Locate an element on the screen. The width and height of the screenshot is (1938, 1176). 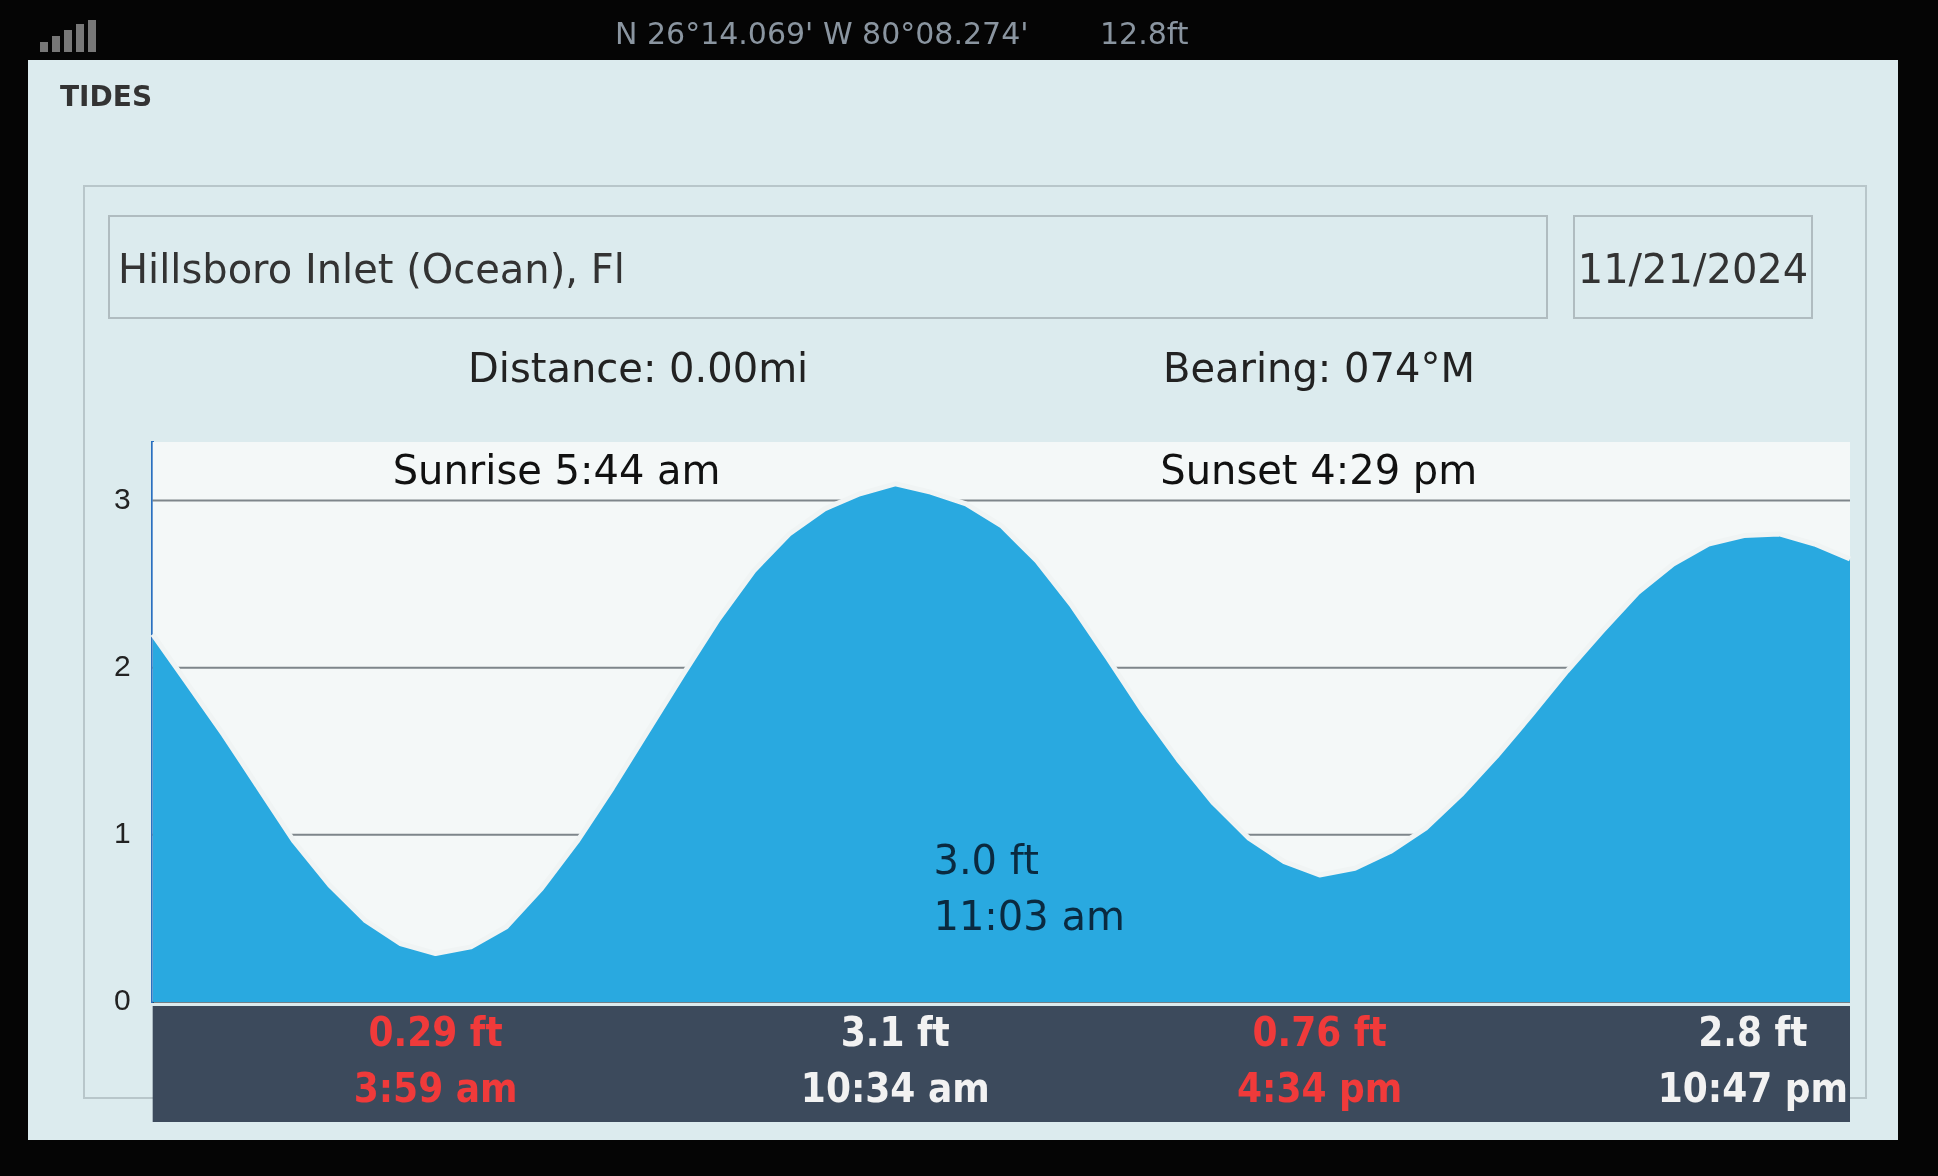
chart-subtitle: Hillsboro Inlet (Ocean), Fl is located at coordinates (828, 267).